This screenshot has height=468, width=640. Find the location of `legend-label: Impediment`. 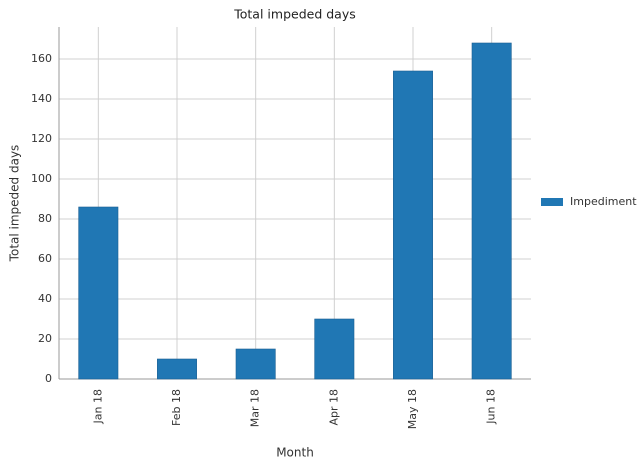

legend-label: Impediment is located at coordinates (603, 201).